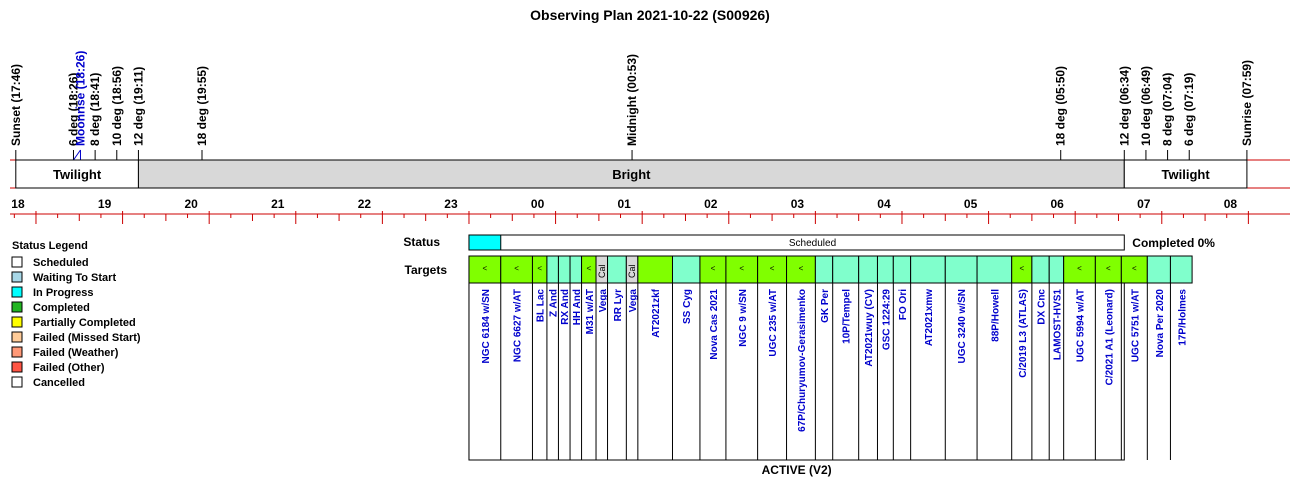 The width and height of the screenshot is (1300, 490). What do you see at coordinates (202, 106) in the screenshot?
I see `event-label: 18 deg (19:55)` at bounding box center [202, 106].